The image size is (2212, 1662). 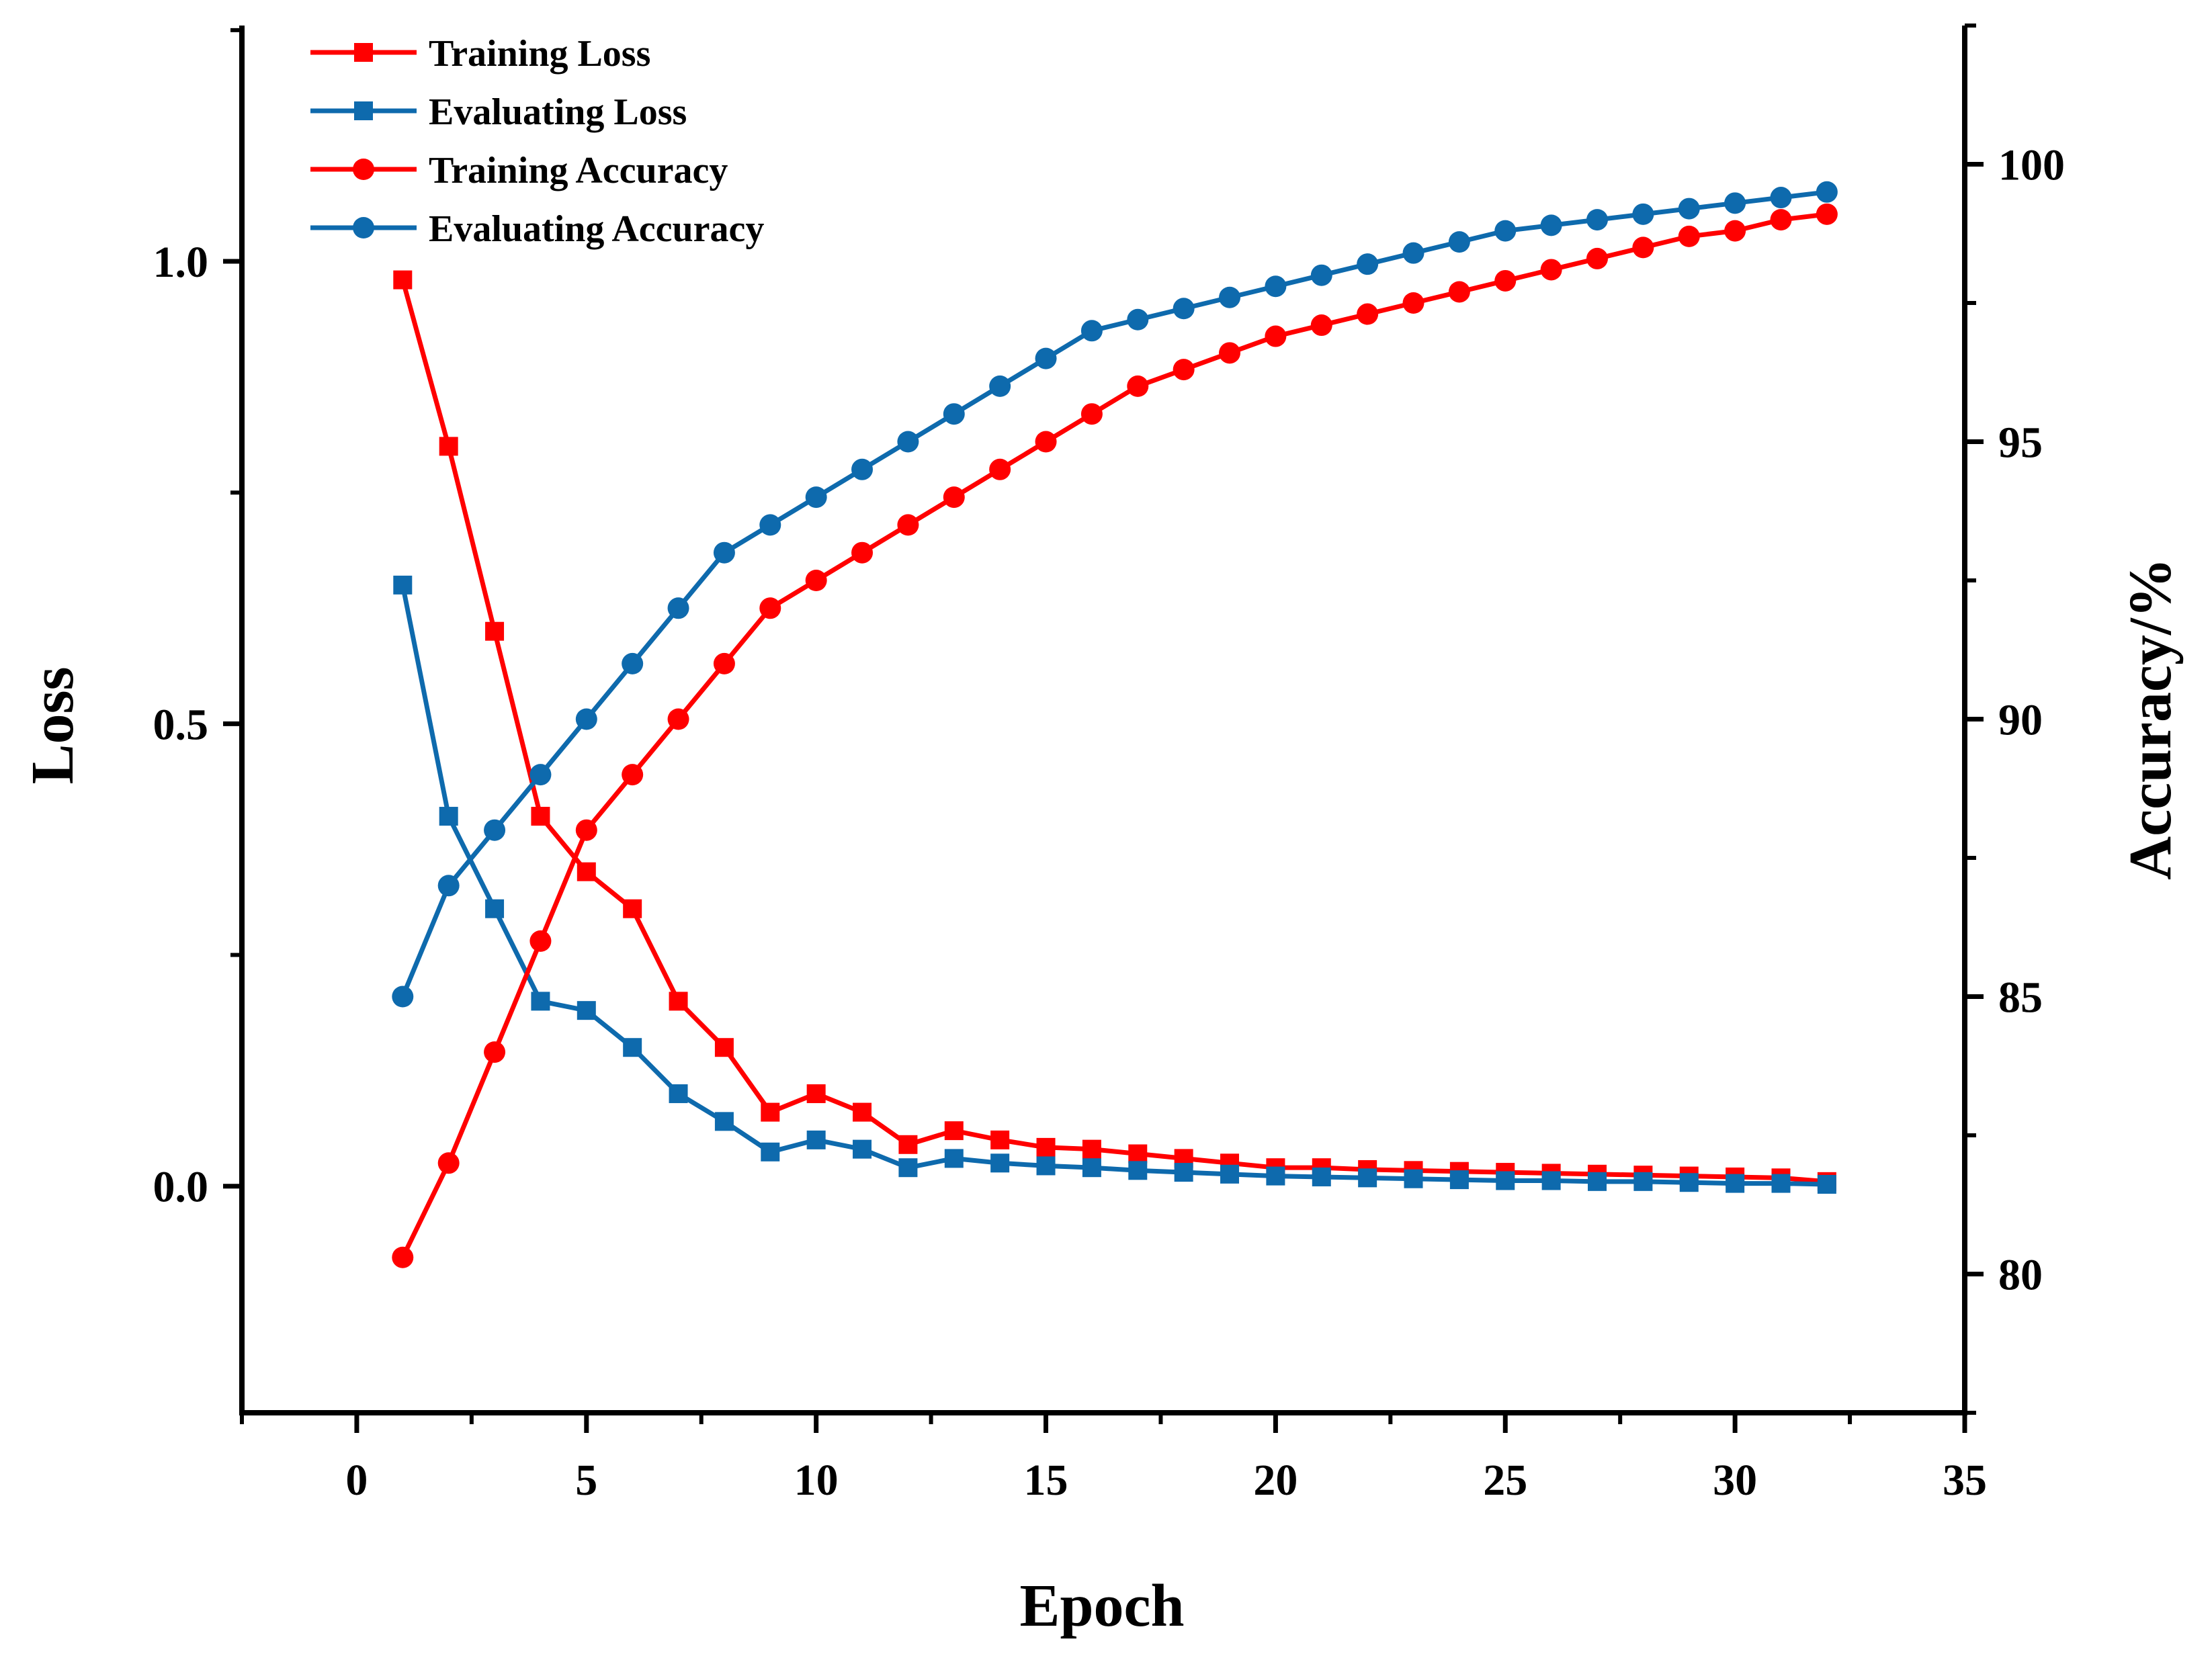 What do you see at coordinates (181, 724) in the screenshot?
I see `y-left-tick-label: 0.5` at bounding box center [181, 724].